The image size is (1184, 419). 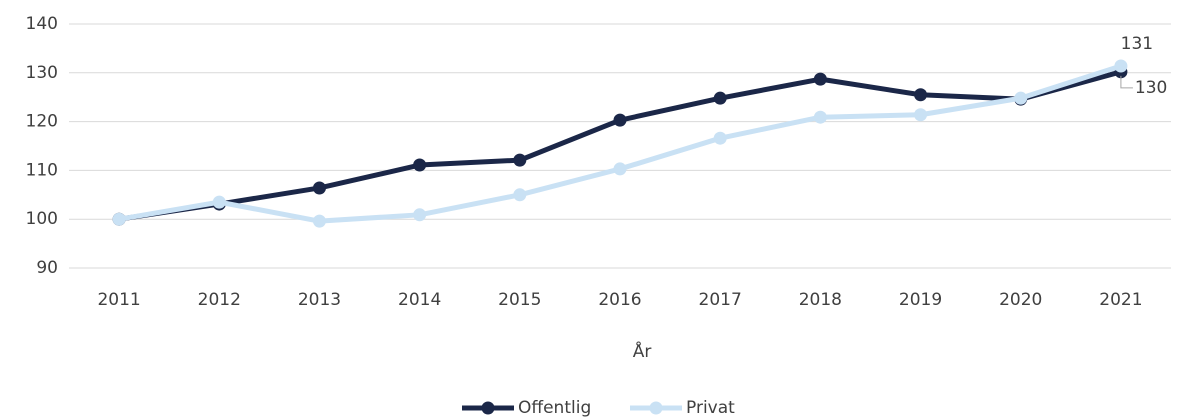 I want to click on x-tick-label: 2021, so click(x=1120, y=300).